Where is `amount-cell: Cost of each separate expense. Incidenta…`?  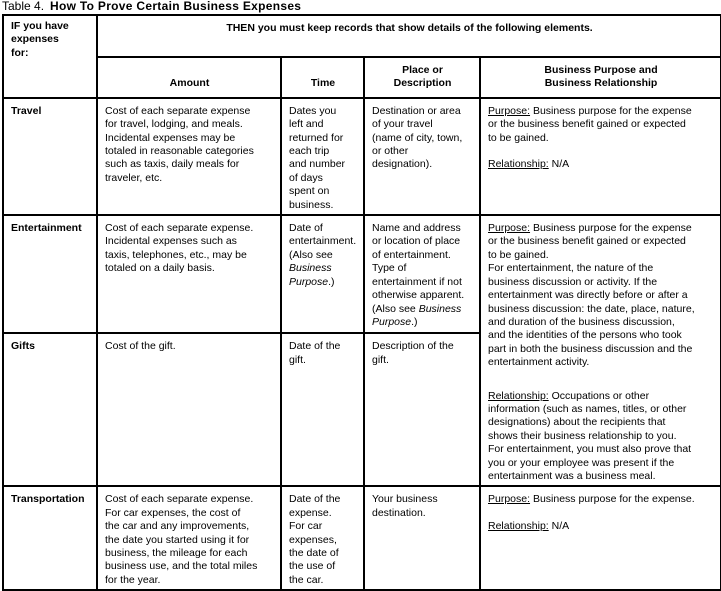
amount-cell: Cost of each separate expense. Incidenta… is located at coordinates (189, 274).